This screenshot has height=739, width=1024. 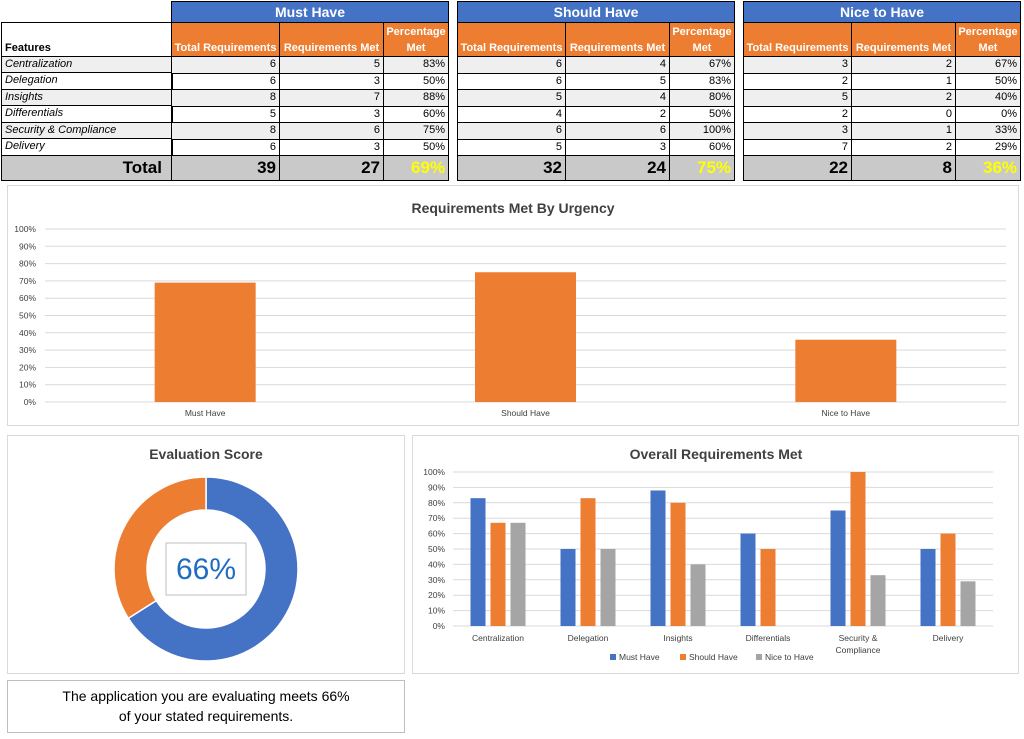 I want to click on chart-title: Evaluation Score, so click(x=206, y=454).